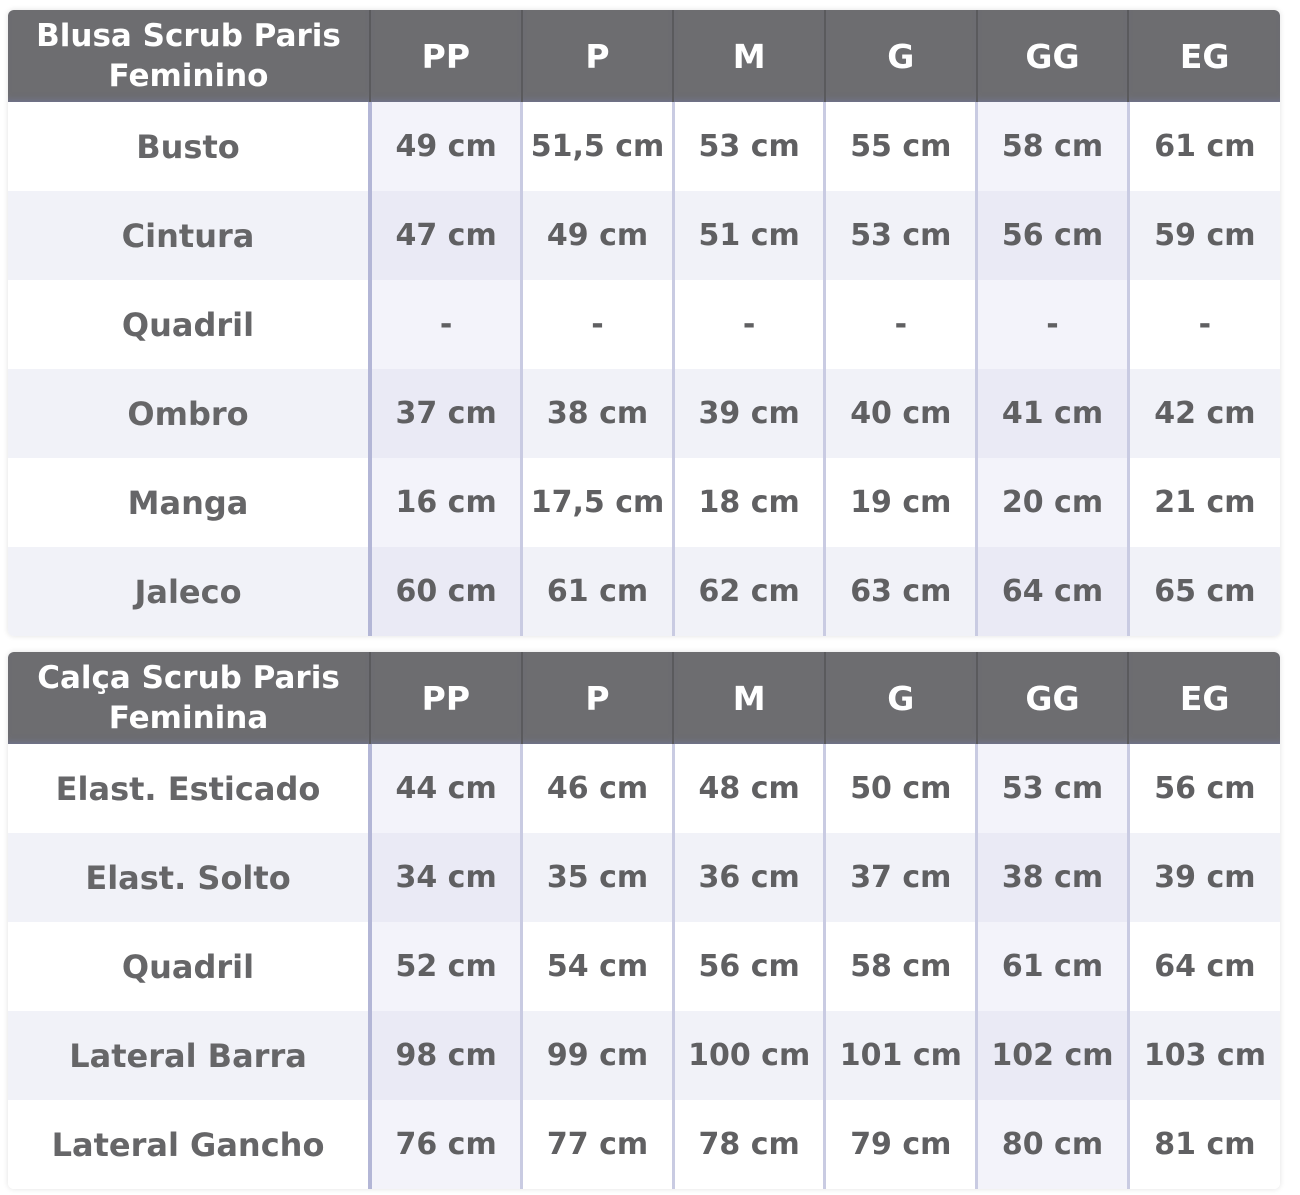 The image size is (1300, 1195). I want to click on measurement-cell-eg: 56 cm, so click(1203, 788).